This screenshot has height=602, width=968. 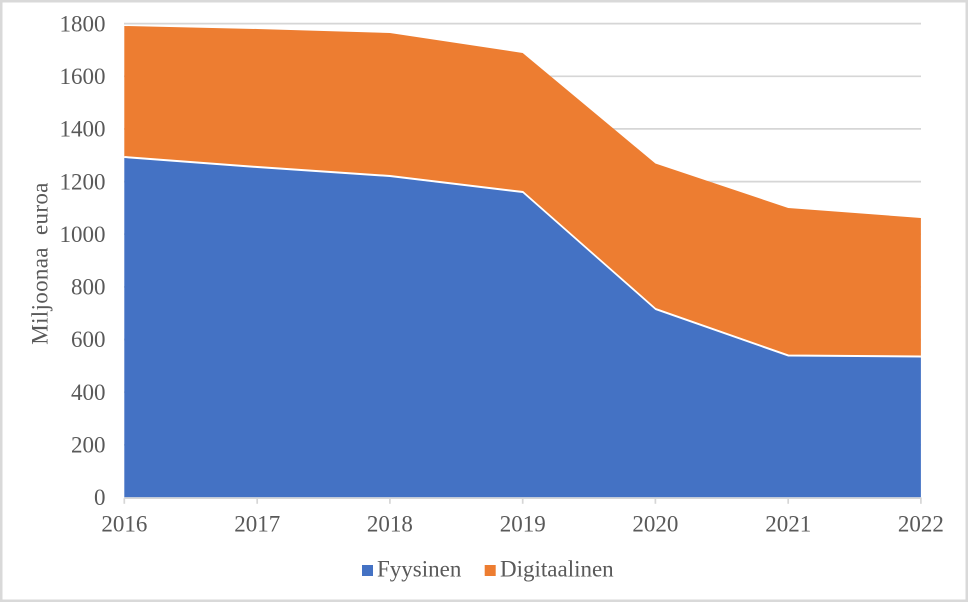 What do you see at coordinates (100, 497) in the screenshot?
I see `svg-text: 0` at bounding box center [100, 497].